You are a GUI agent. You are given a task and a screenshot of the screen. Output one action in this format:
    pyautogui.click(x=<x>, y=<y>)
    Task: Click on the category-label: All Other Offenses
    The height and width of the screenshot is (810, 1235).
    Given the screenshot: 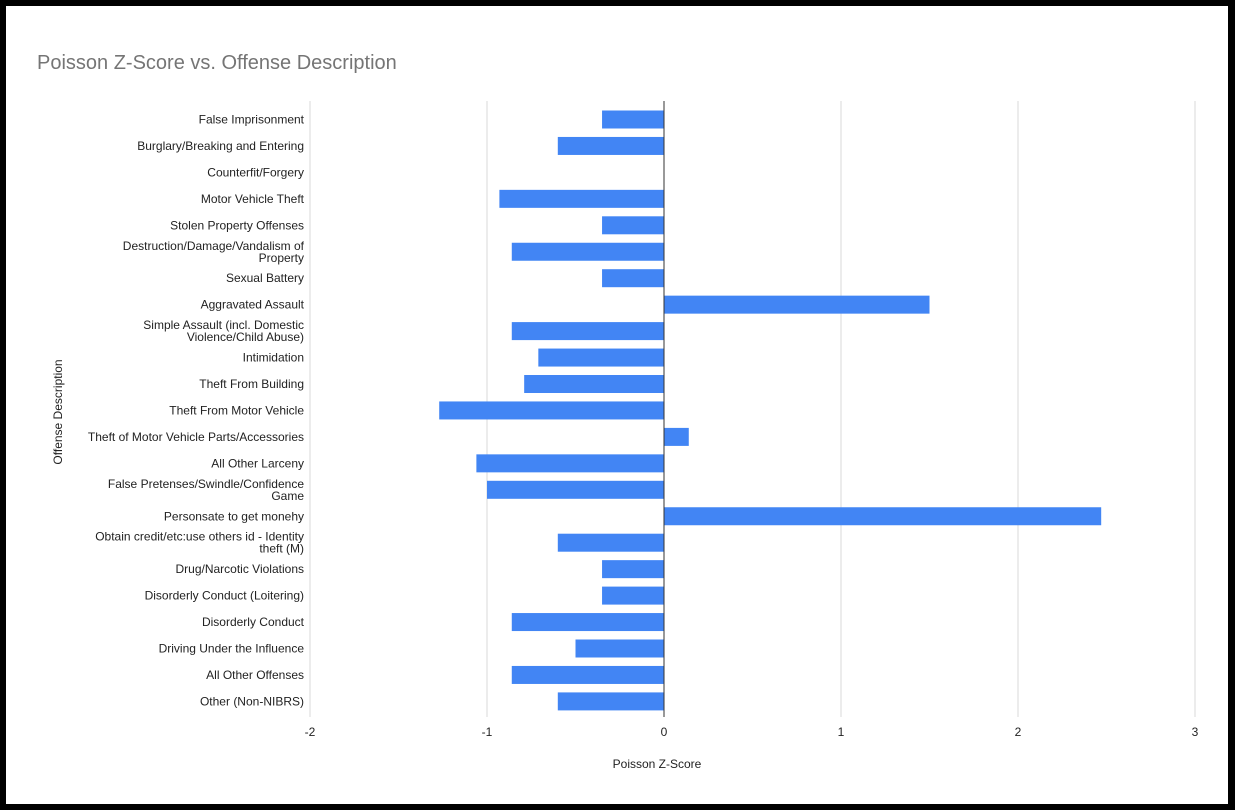 What is the action you would take?
    pyautogui.click(x=255, y=675)
    